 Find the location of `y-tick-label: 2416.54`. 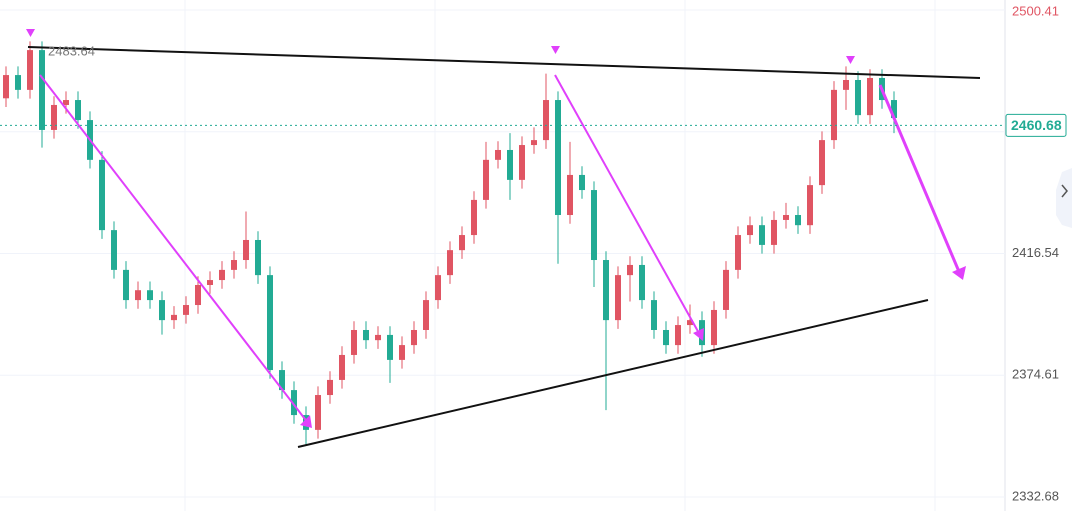

y-tick-label: 2416.54 is located at coordinates (1035, 252).